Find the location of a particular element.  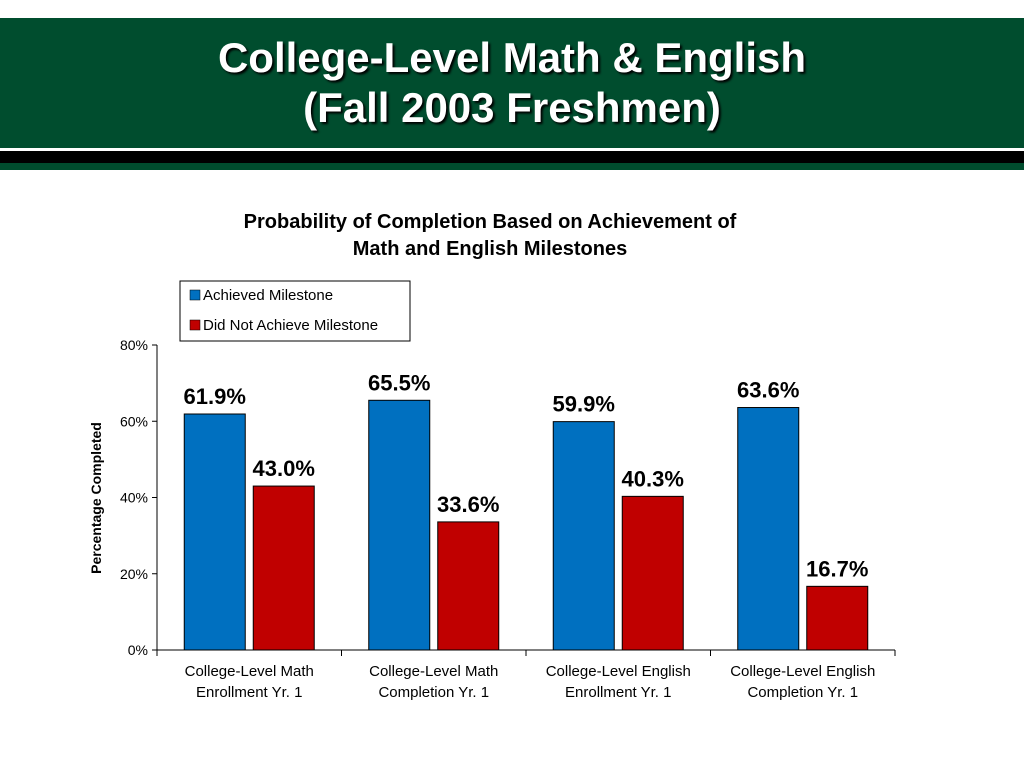

legend-swatch-not-achieved is located at coordinates (195, 325).